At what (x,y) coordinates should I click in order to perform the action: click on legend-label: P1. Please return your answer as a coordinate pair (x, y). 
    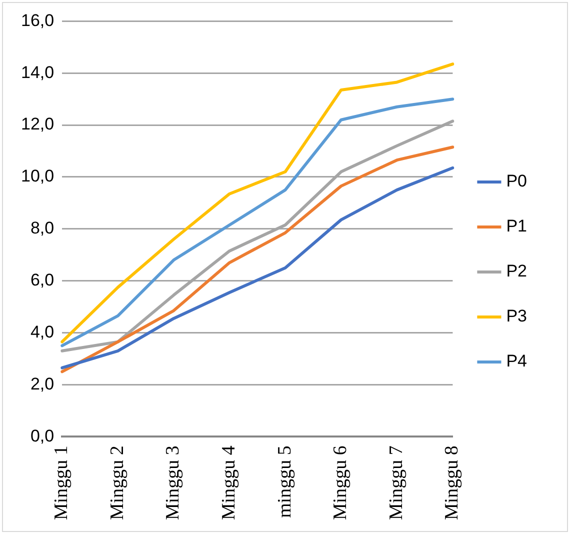
    Looking at the image, I should click on (517, 226).